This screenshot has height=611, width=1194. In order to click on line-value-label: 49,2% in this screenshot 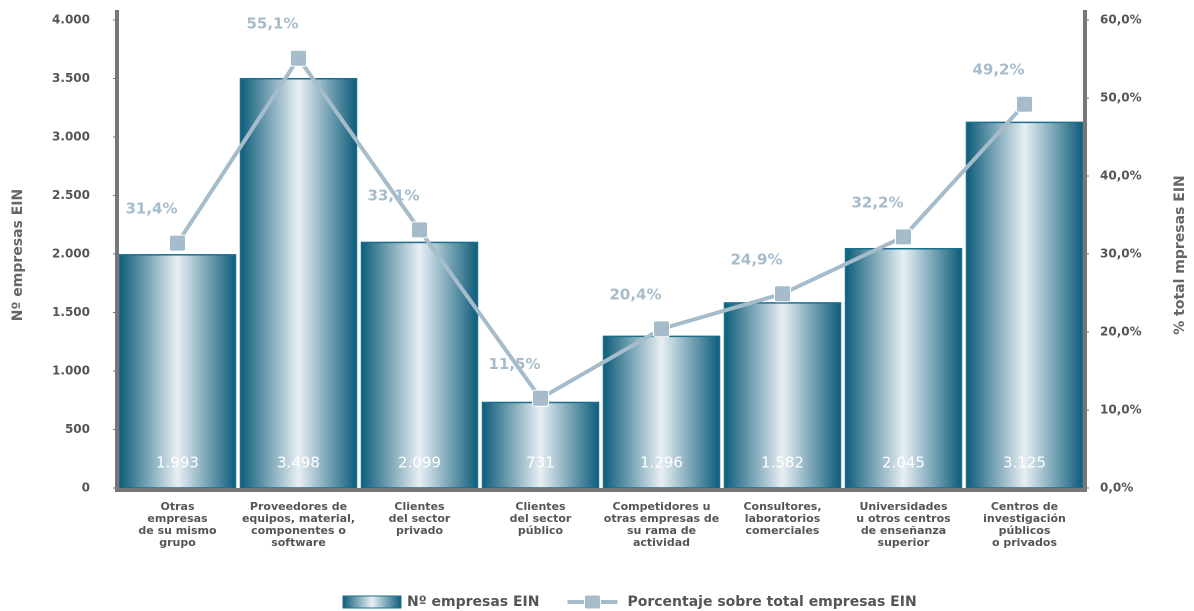, I will do `click(998, 70)`.